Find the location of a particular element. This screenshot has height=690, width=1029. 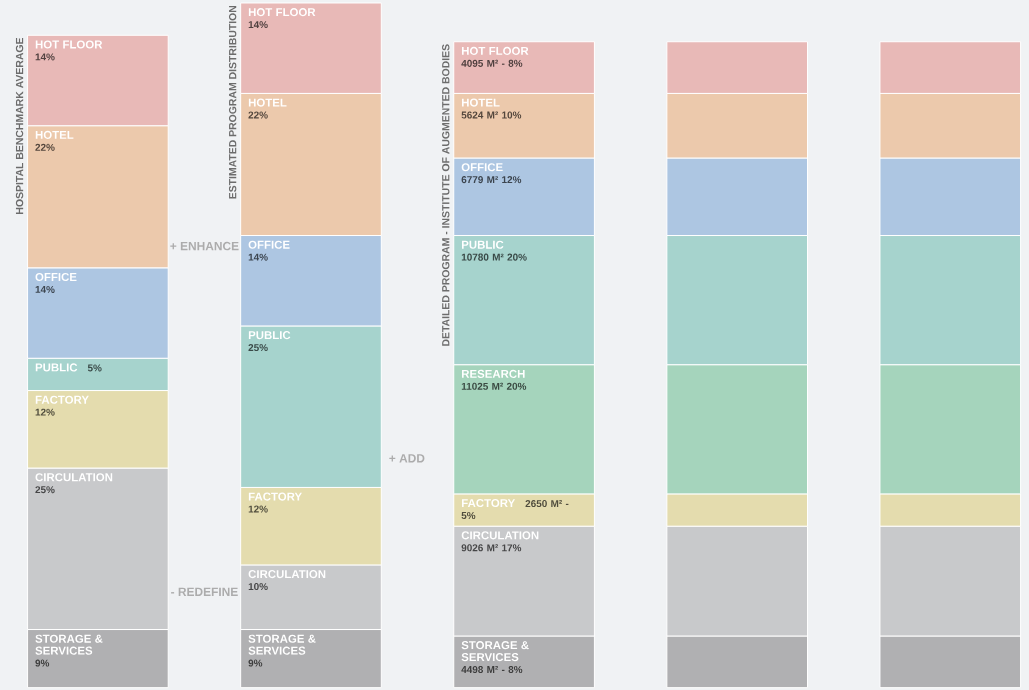

data-label: 10780 M² 20% is located at coordinates (494, 257).